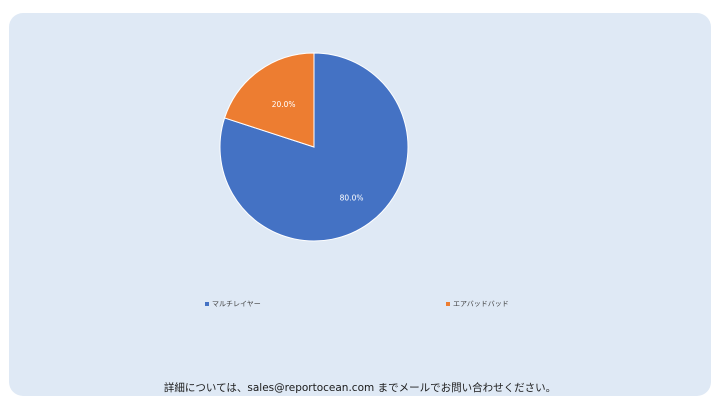  What do you see at coordinates (360, 307) in the screenshot?
I see `chart-legend: マルチレイヤー エアバッドバッド` at bounding box center [360, 307].